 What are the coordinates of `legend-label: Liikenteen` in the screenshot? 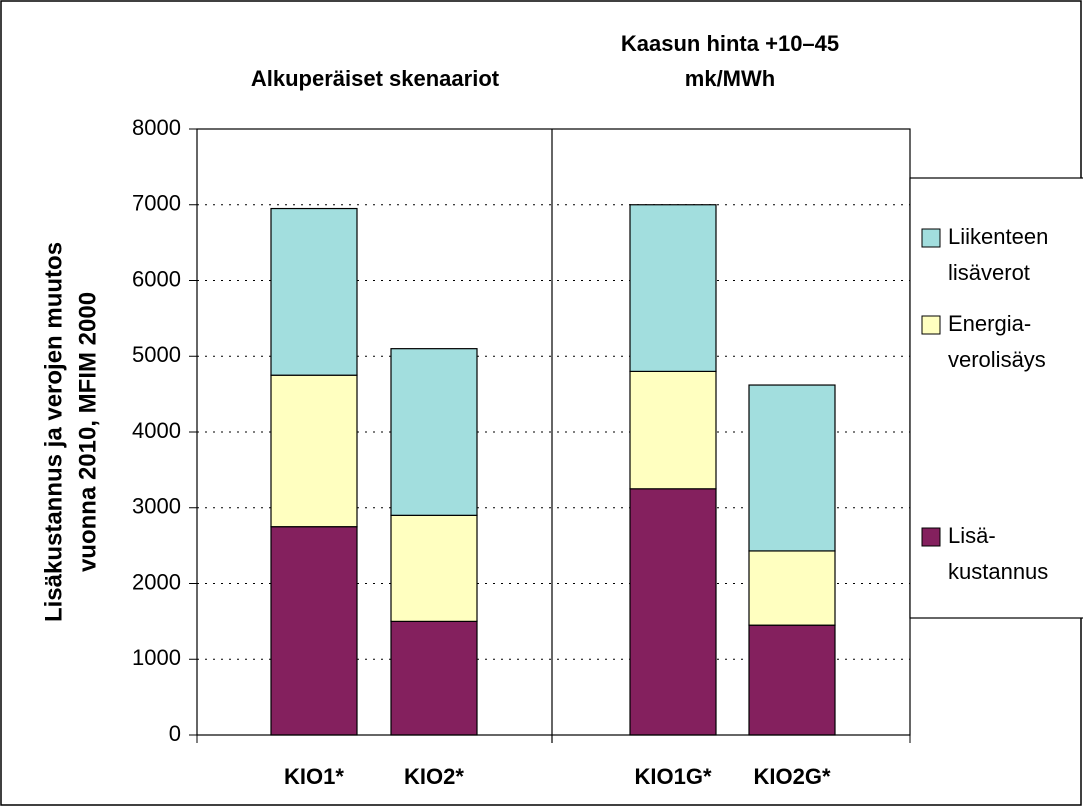 It's located at (998, 236).